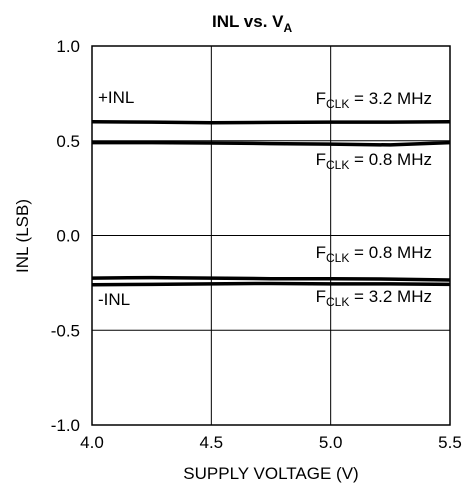 This screenshot has height=487, width=470. I want to click on plus-inl-label: +INL, so click(116, 97).